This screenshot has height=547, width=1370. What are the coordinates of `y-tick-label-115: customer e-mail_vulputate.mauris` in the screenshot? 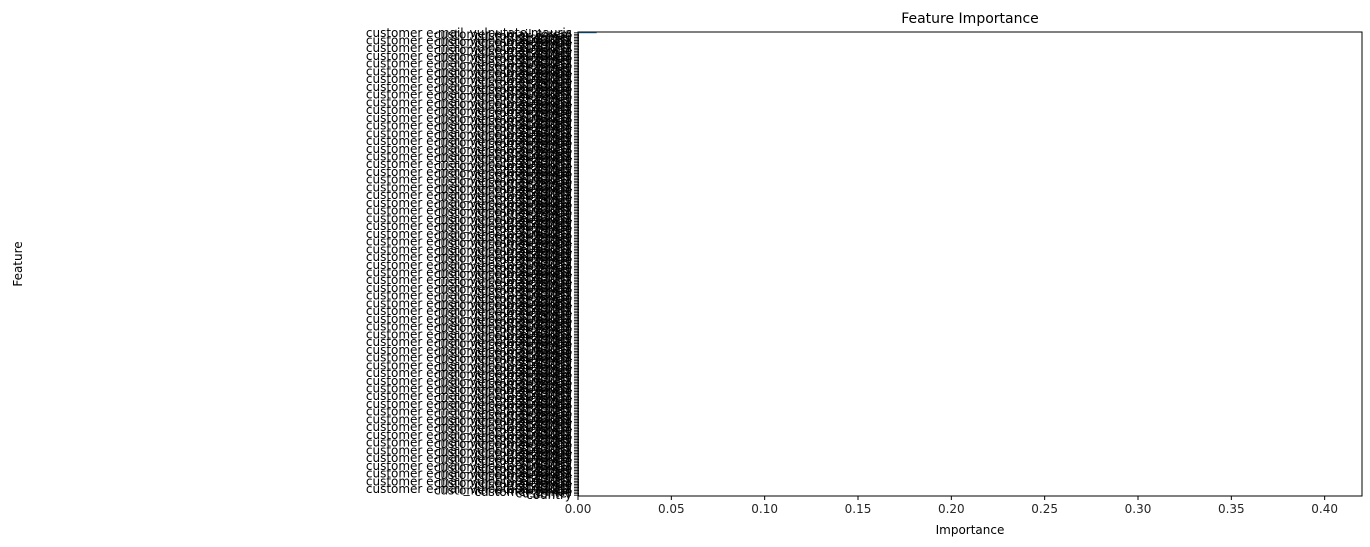 It's located at (469, 211).